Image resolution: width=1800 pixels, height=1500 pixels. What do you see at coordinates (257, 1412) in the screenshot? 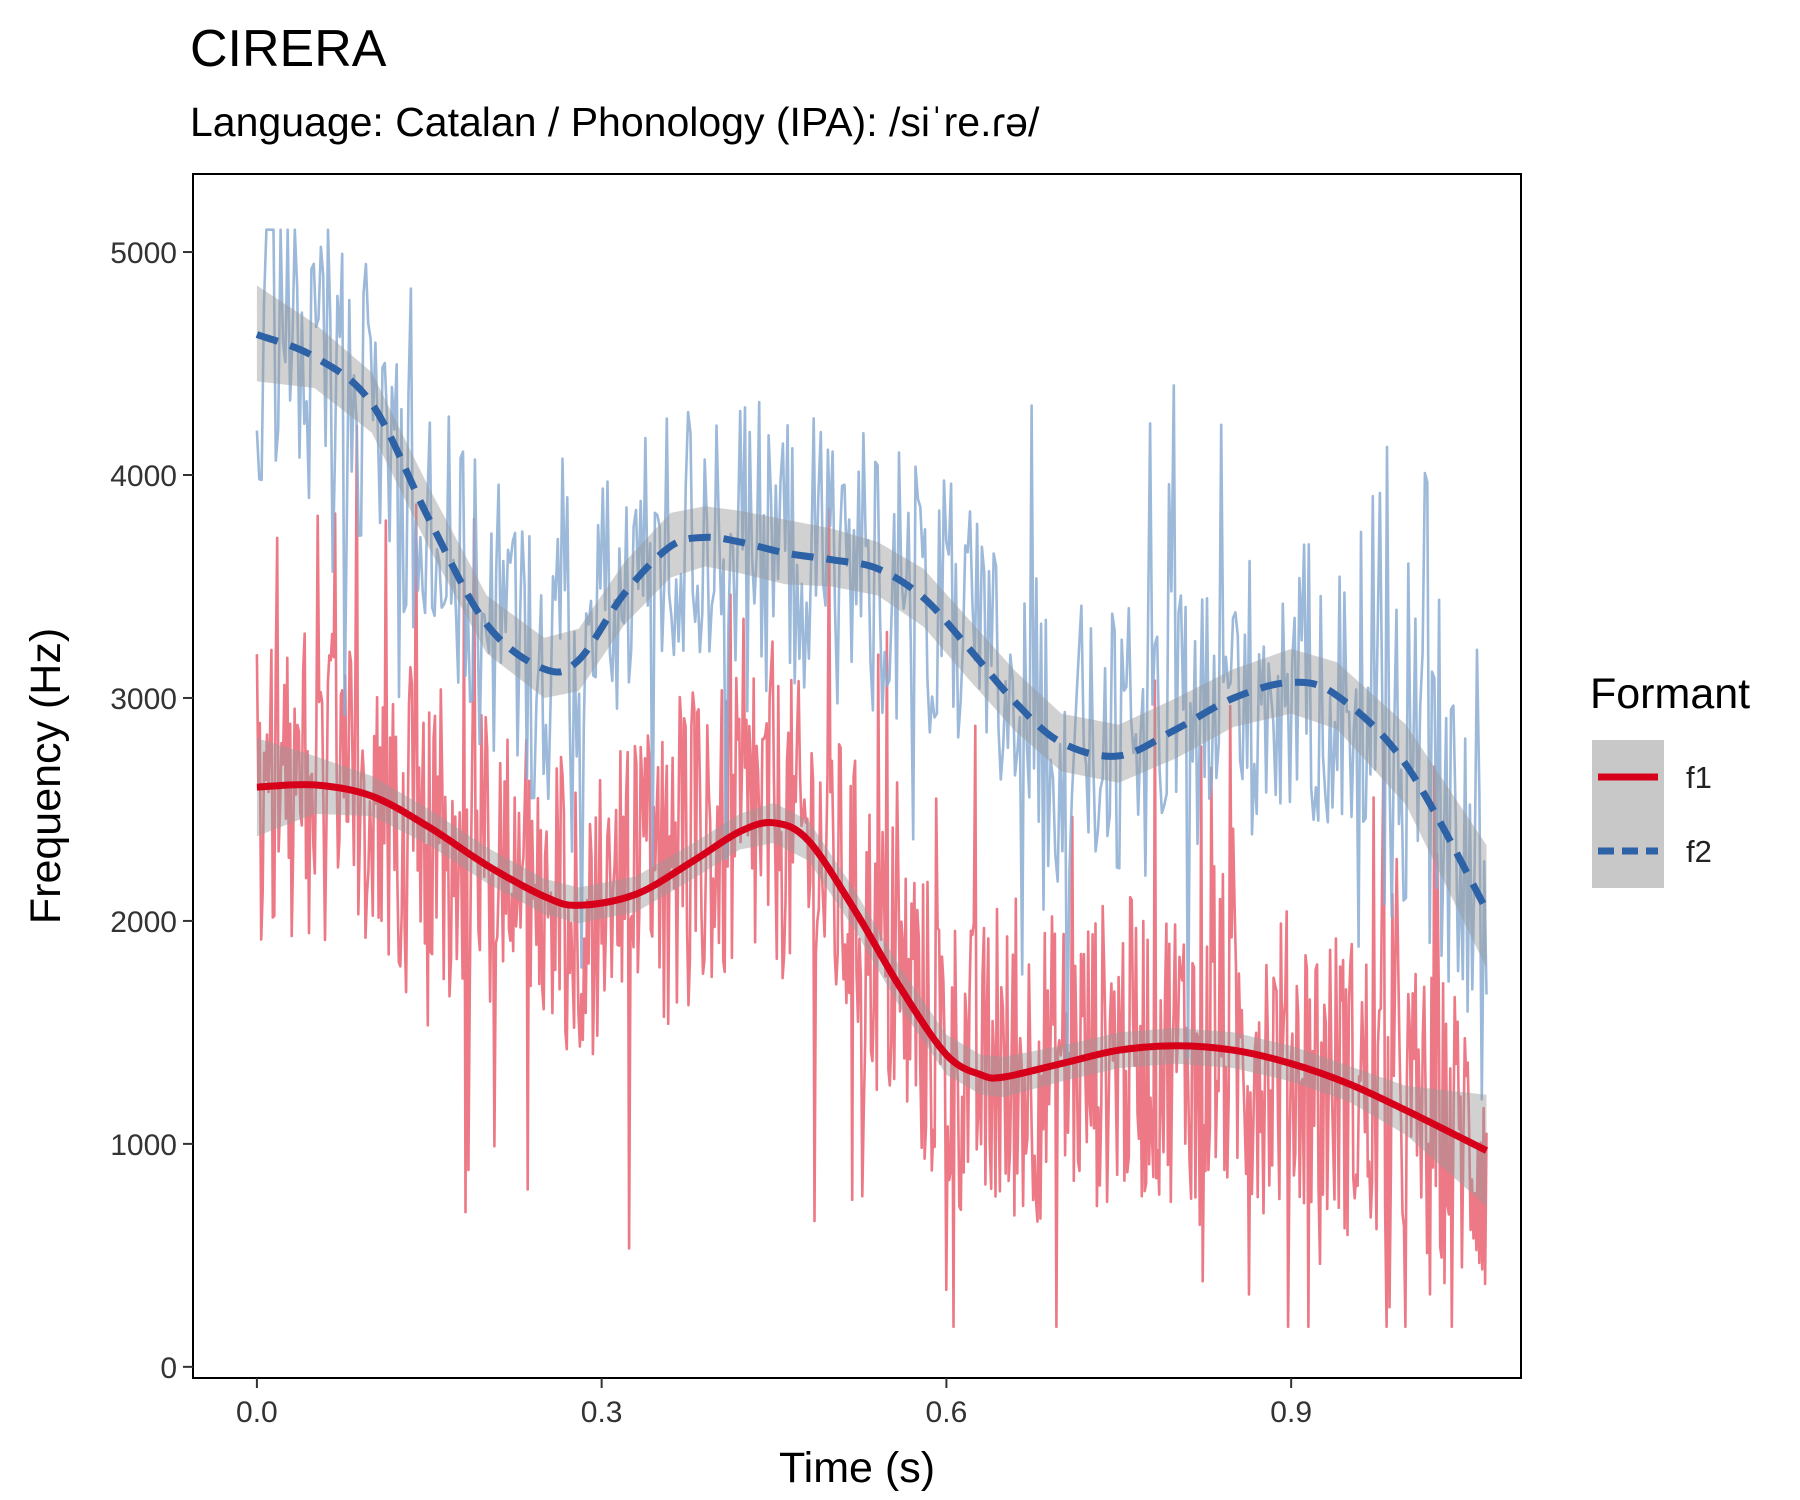
I see `x-tick-label: 0.0` at bounding box center [257, 1412].